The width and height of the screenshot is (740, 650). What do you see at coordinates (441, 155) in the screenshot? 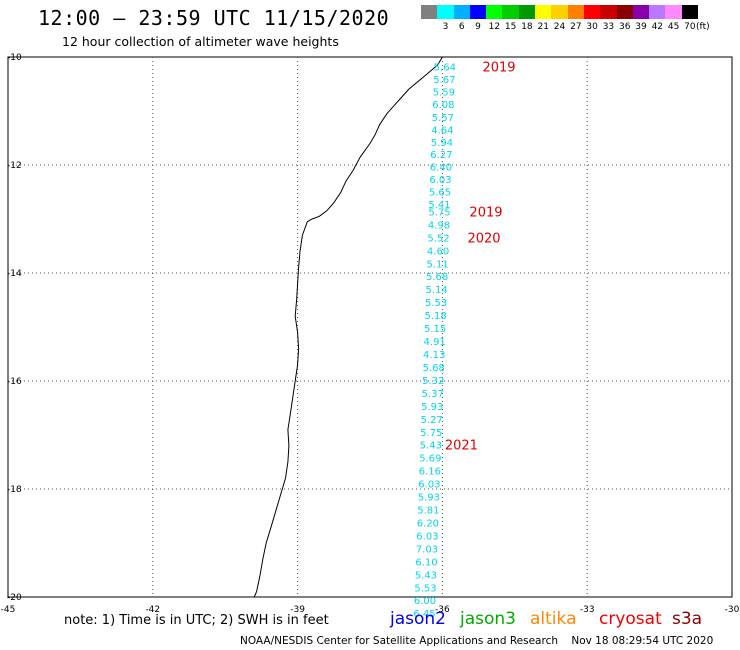
I see `swh-value: 6.27` at bounding box center [441, 155].